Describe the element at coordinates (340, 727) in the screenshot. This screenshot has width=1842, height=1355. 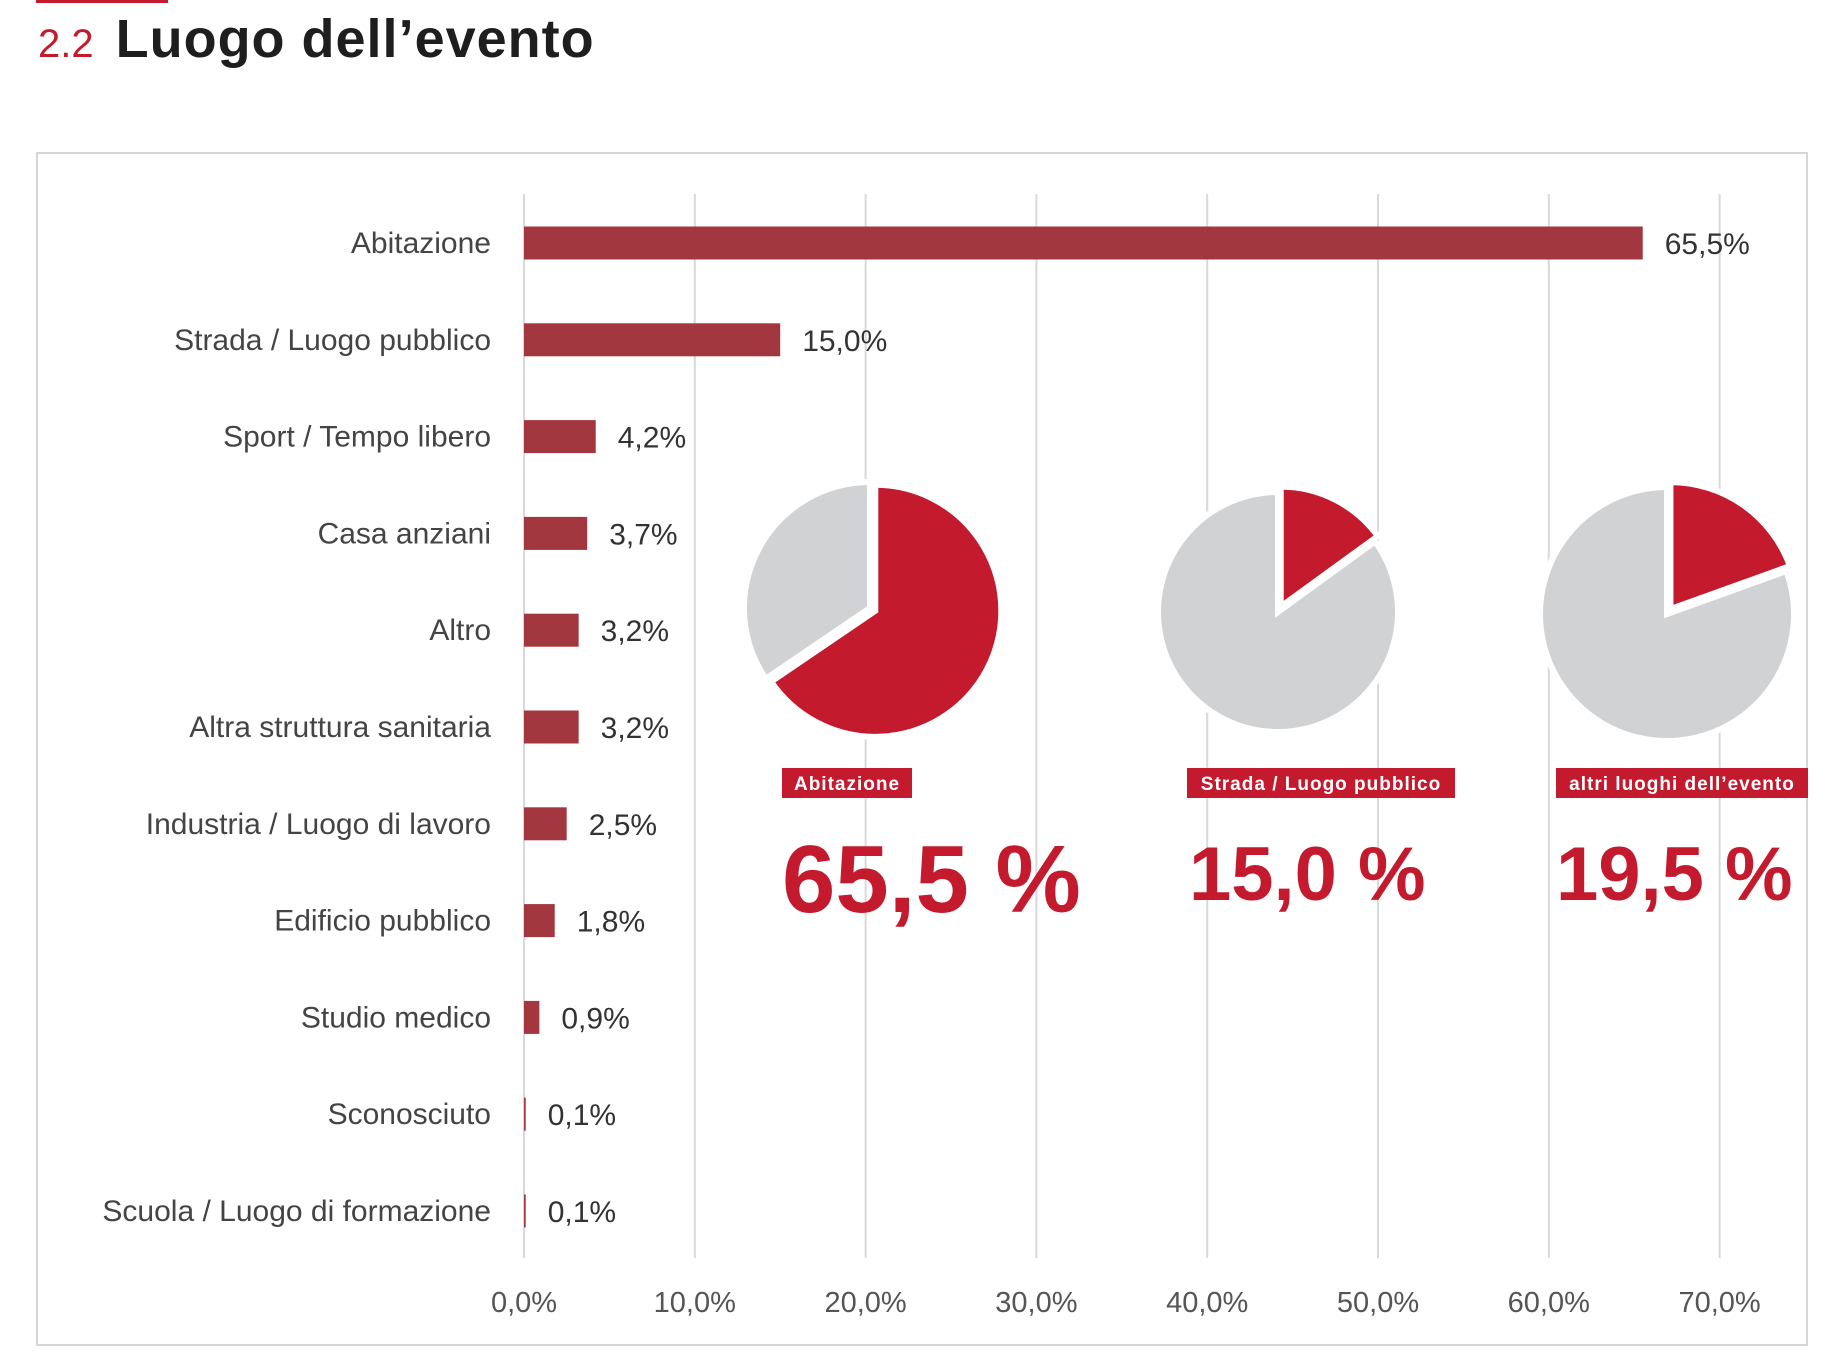
I see `category-label: Altra struttura sanitaria` at that location.